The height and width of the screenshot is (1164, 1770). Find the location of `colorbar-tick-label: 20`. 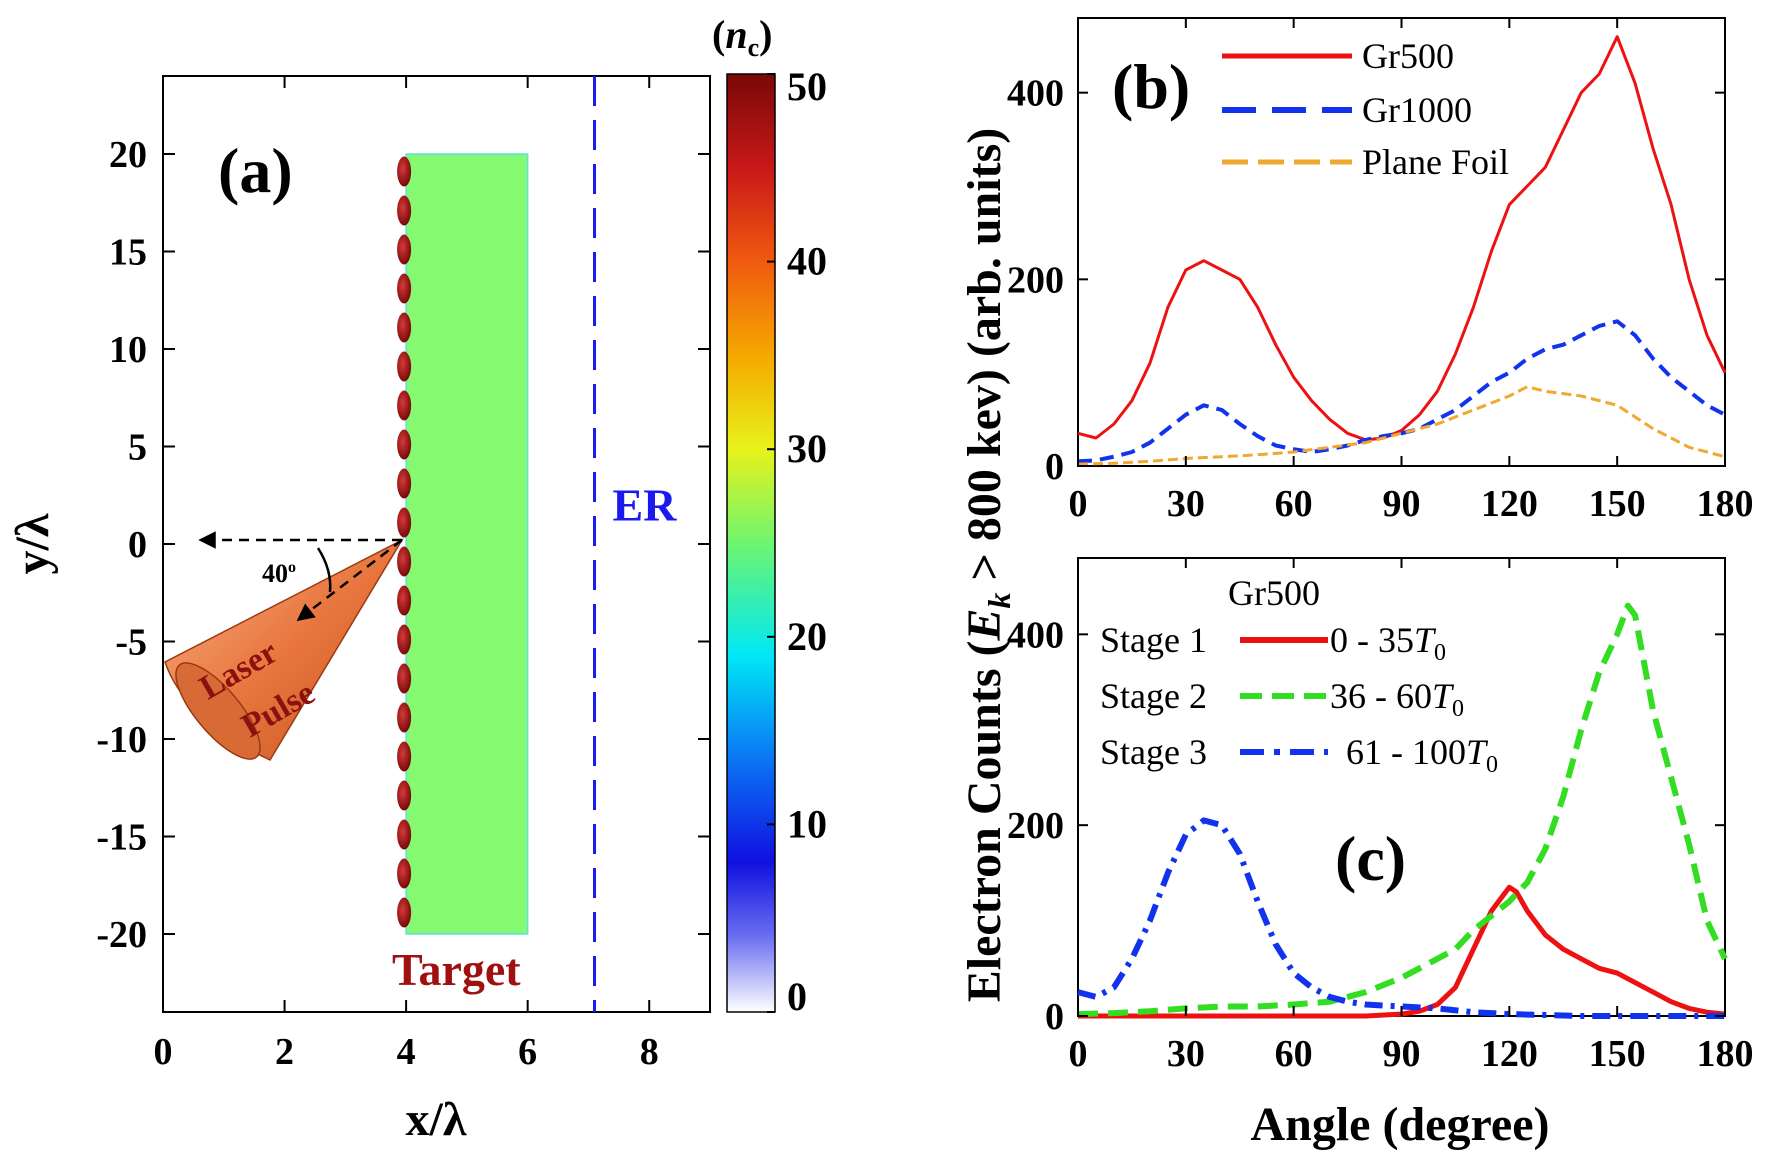

colorbar-tick-label: 20 is located at coordinates (807, 636).